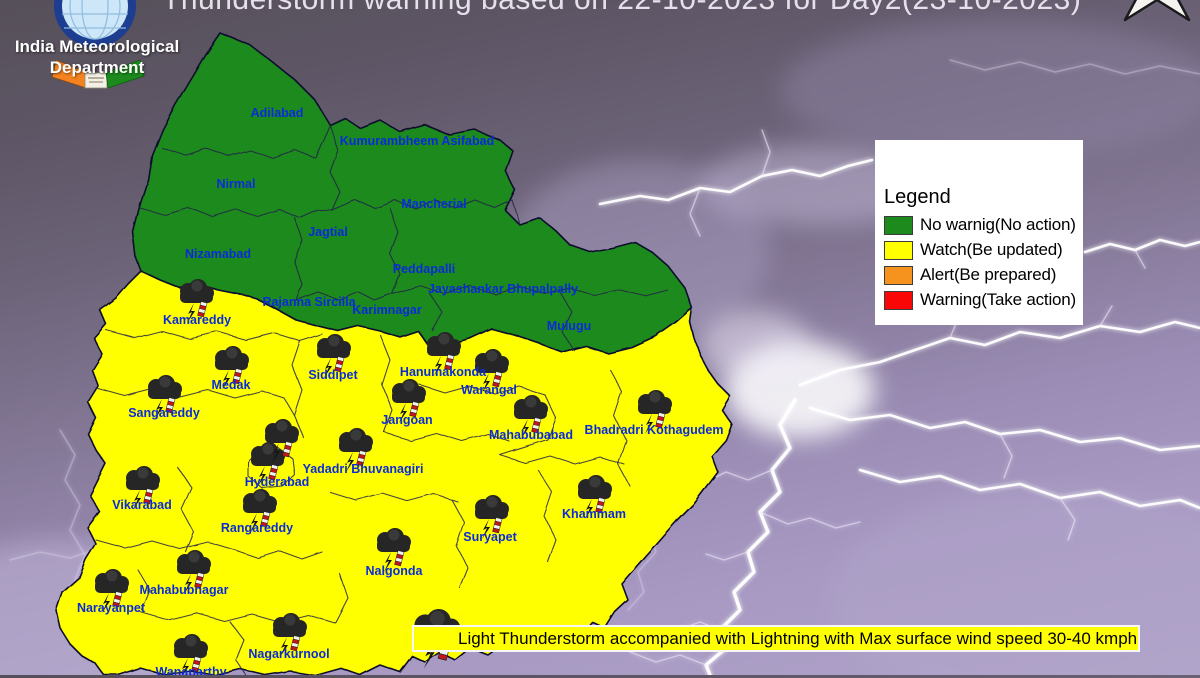 This screenshot has width=1200, height=678. I want to click on district-label-kamareddy: Kamareddy, so click(197, 320).